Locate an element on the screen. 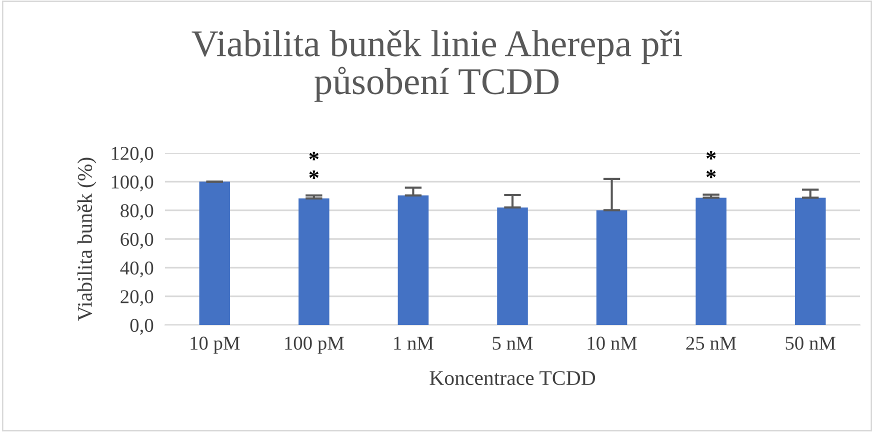 Image resolution: width=874 pixels, height=432 pixels. chart-title: Viabilita buněk linie Aherepa při působení TCDD is located at coordinates (437, 66).